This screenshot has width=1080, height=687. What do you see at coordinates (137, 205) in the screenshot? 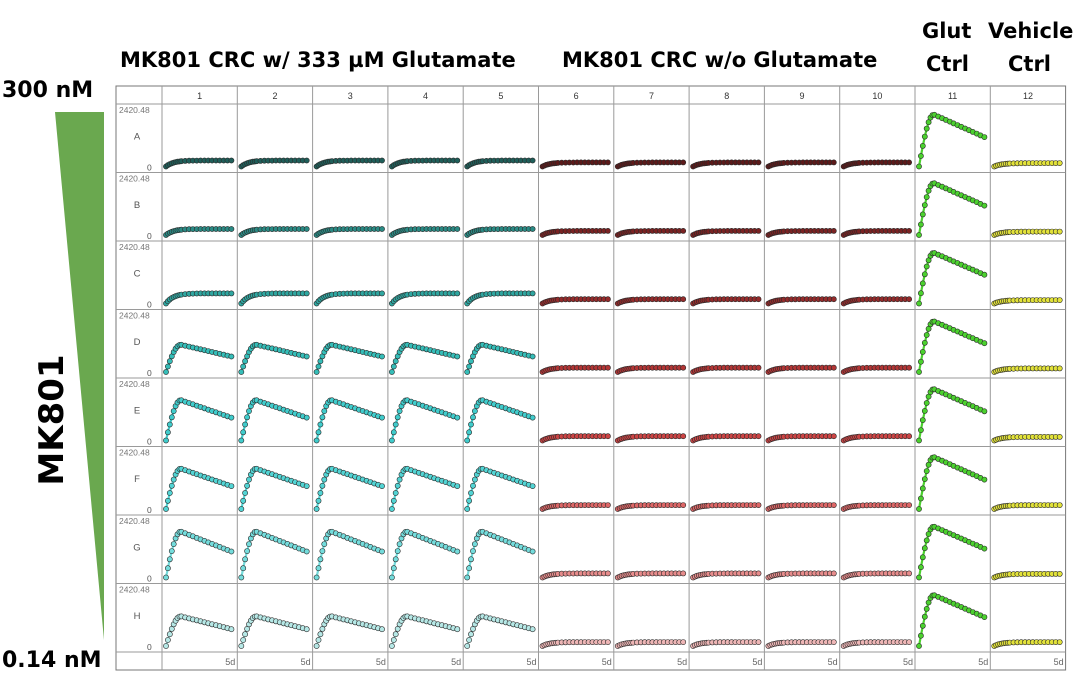
I see `row-label: B` at bounding box center [137, 205].